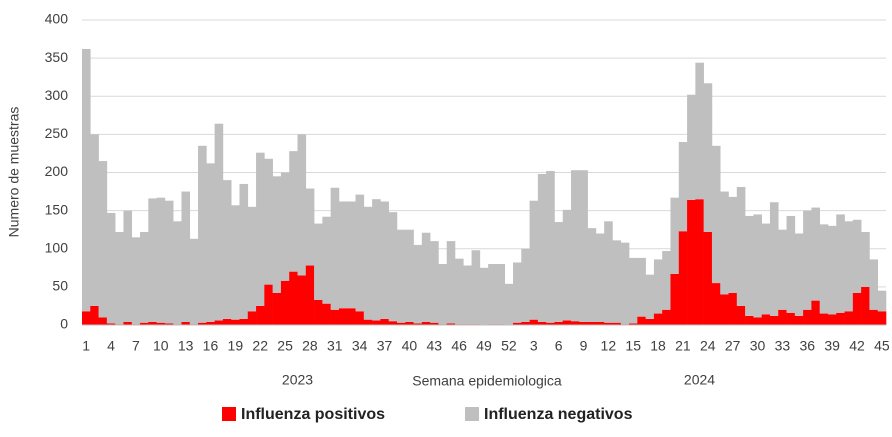 Image resolution: width=892 pixels, height=437 pixels. Describe the element at coordinates (57, 57) in the screenshot. I see `y-tick-label: 350` at that location.